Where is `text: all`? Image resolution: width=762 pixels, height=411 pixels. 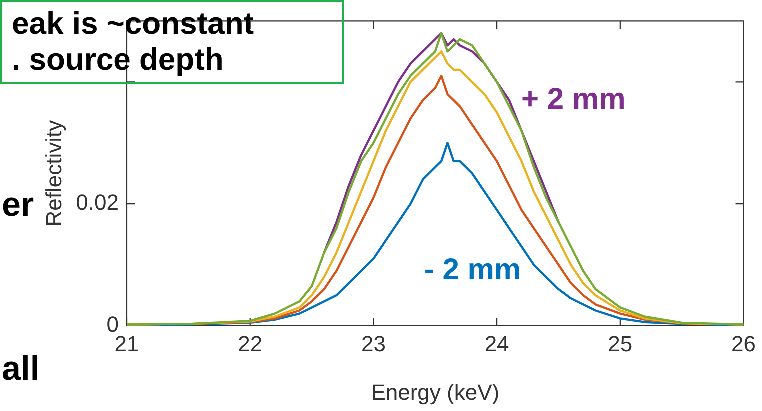
text: all is located at coordinates (21, 369).